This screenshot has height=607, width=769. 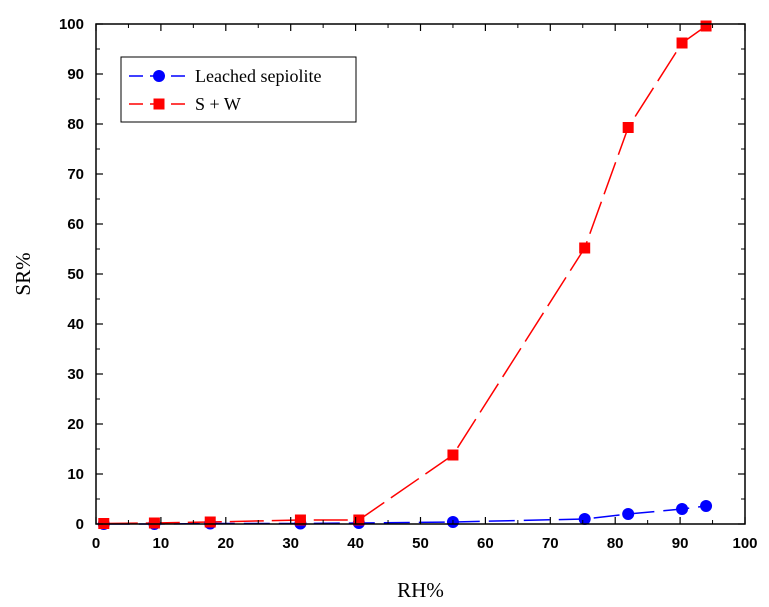 I want to click on x-tick-label: 70, so click(x=550, y=543).